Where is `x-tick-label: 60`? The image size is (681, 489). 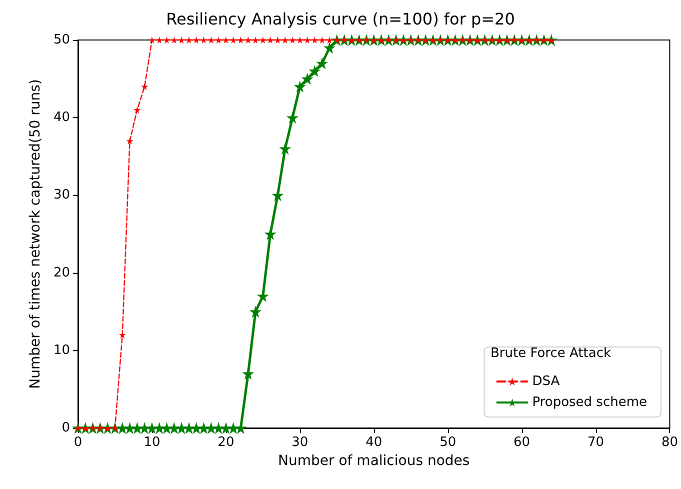 x-tick-label: 60 is located at coordinates (522, 442).